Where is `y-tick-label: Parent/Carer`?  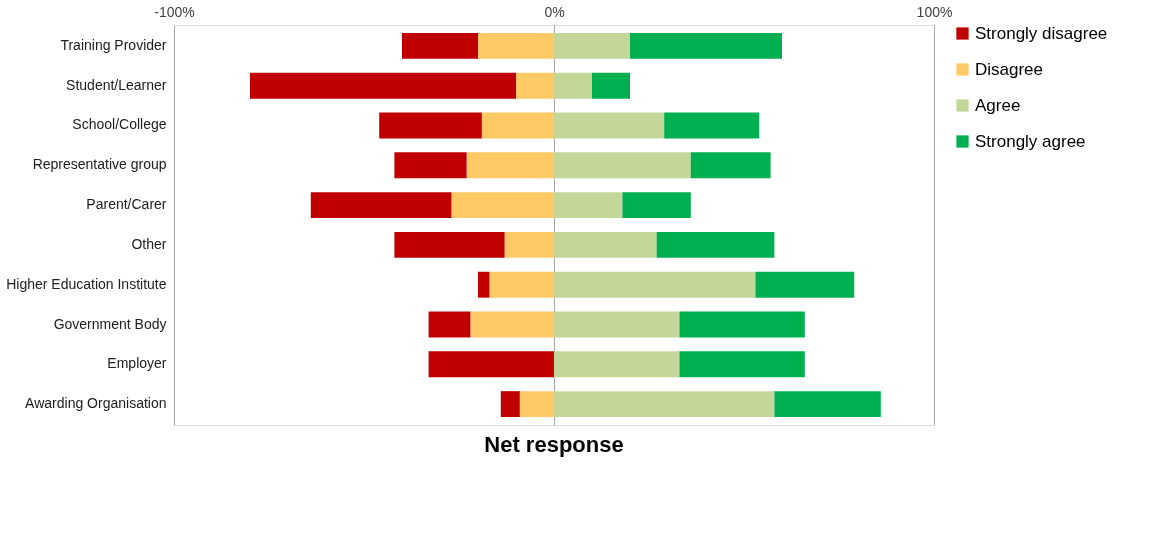 y-tick-label: Parent/Carer is located at coordinates (126, 204).